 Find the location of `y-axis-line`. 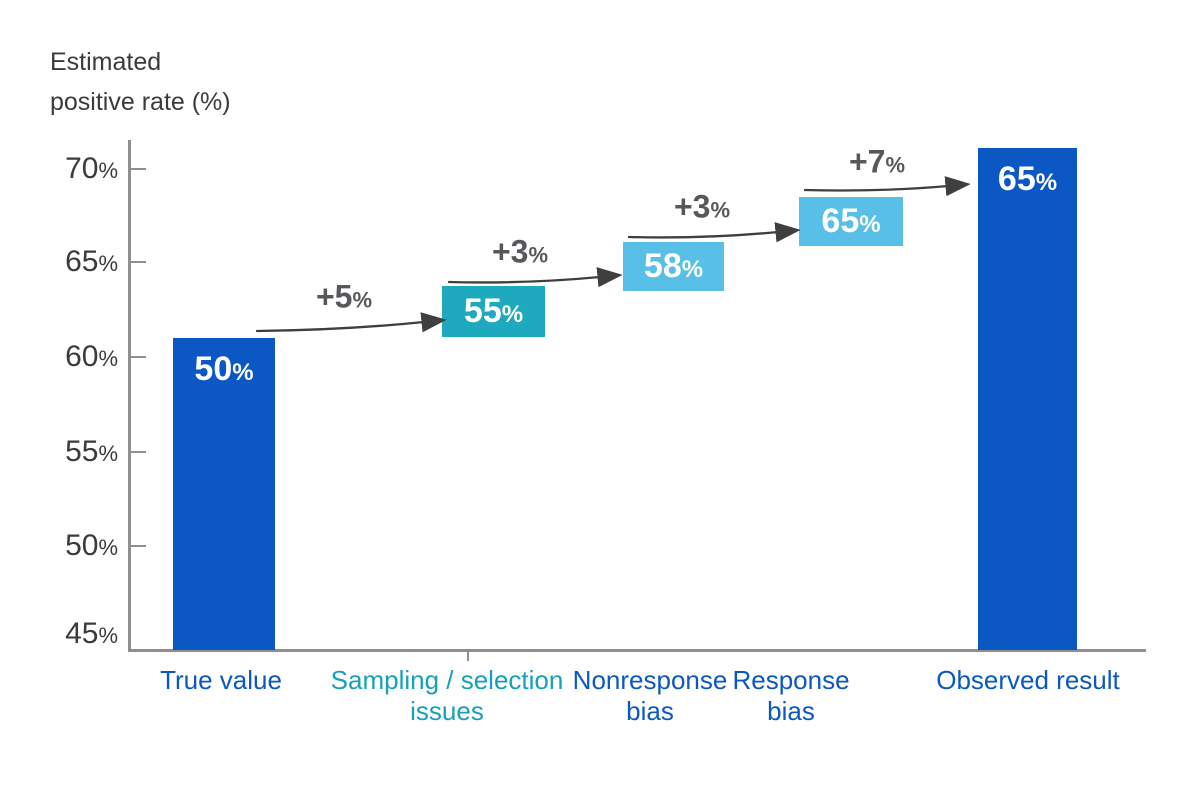

y-axis-line is located at coordinates (129, 396).